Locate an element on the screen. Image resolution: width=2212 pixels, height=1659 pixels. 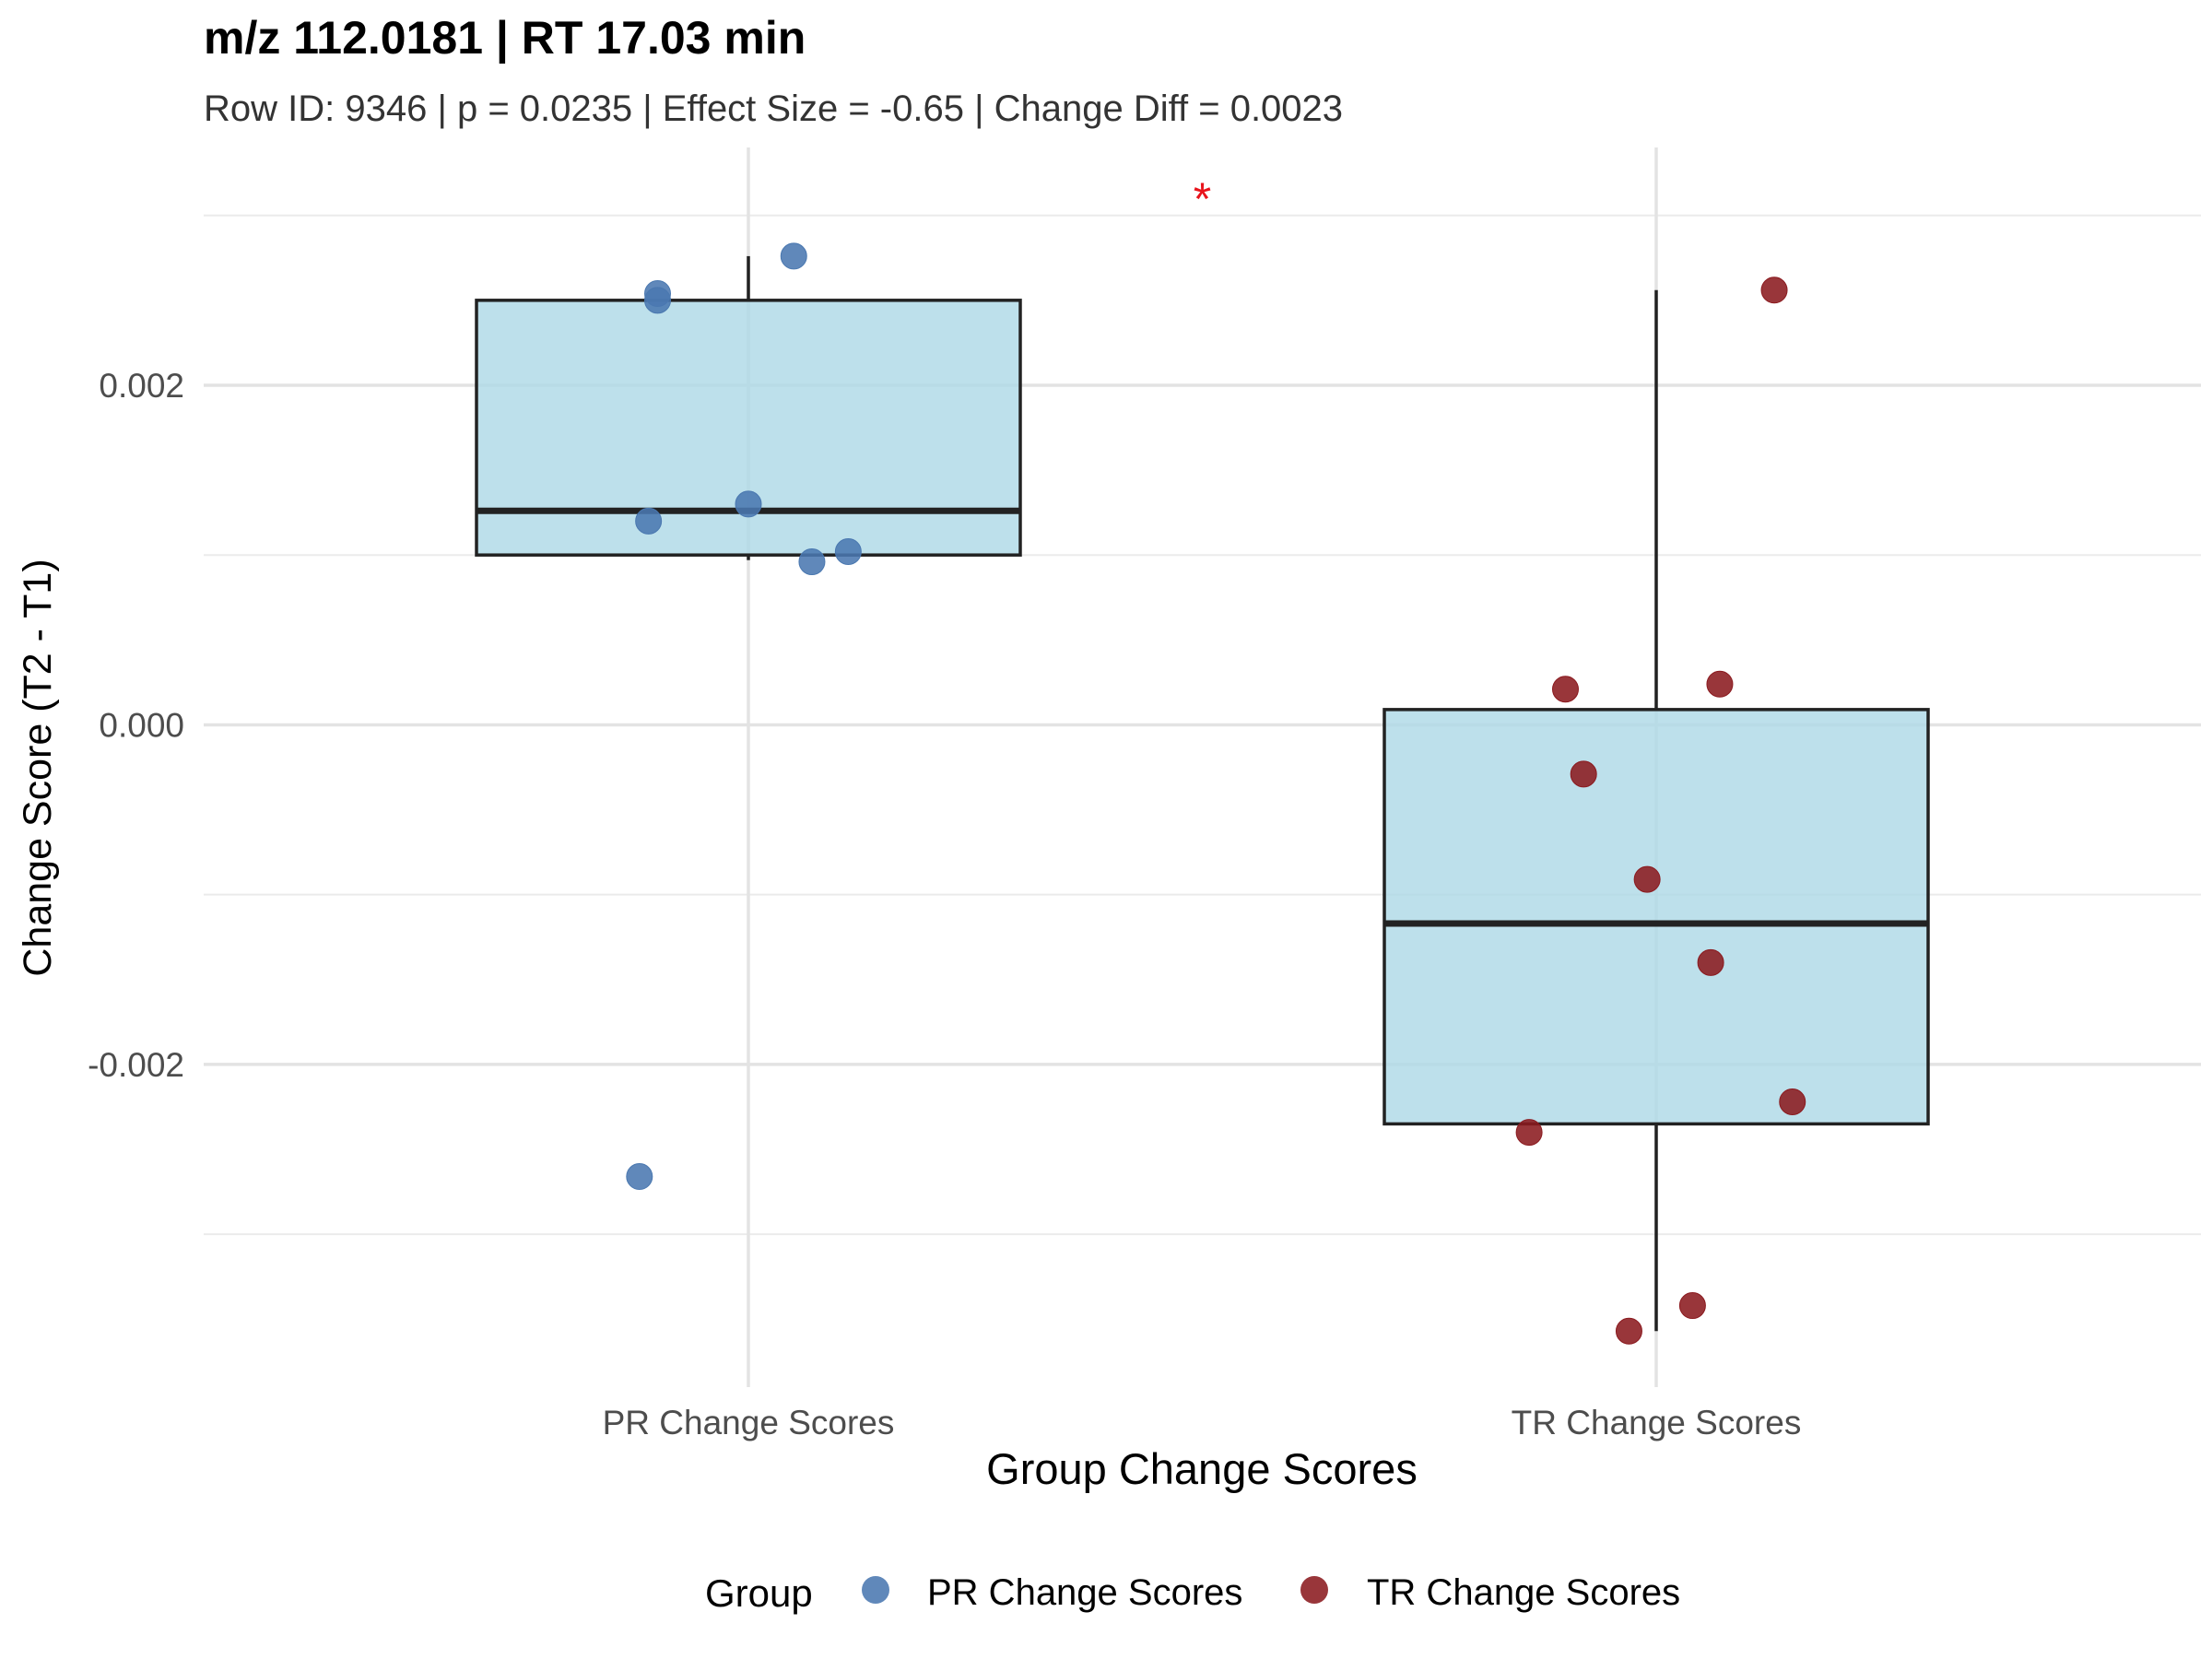
legend-label: PR Change Scores is located at coordinates (1084, 1592).